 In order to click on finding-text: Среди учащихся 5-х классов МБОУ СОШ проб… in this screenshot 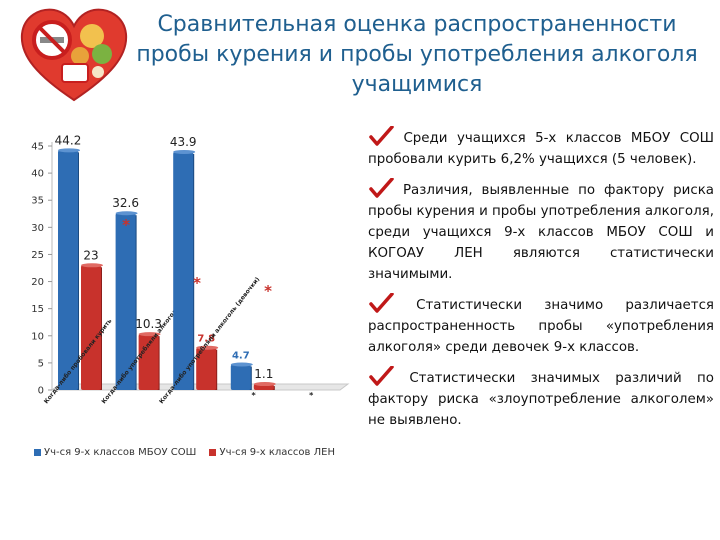, I will do `click(541, 149)`.